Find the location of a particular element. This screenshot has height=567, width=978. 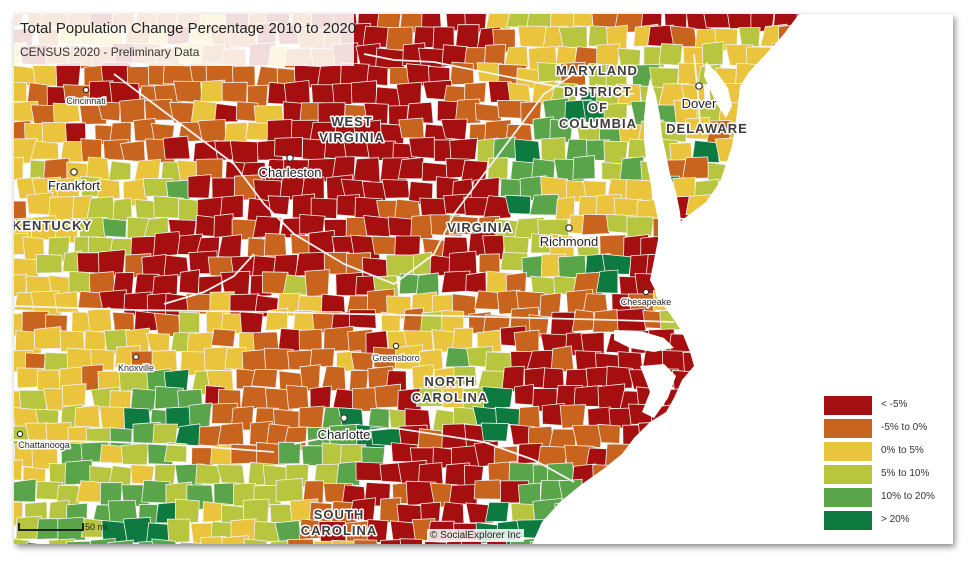

state-label-maryland: MARYLAND is located at coordinates (597, 70).